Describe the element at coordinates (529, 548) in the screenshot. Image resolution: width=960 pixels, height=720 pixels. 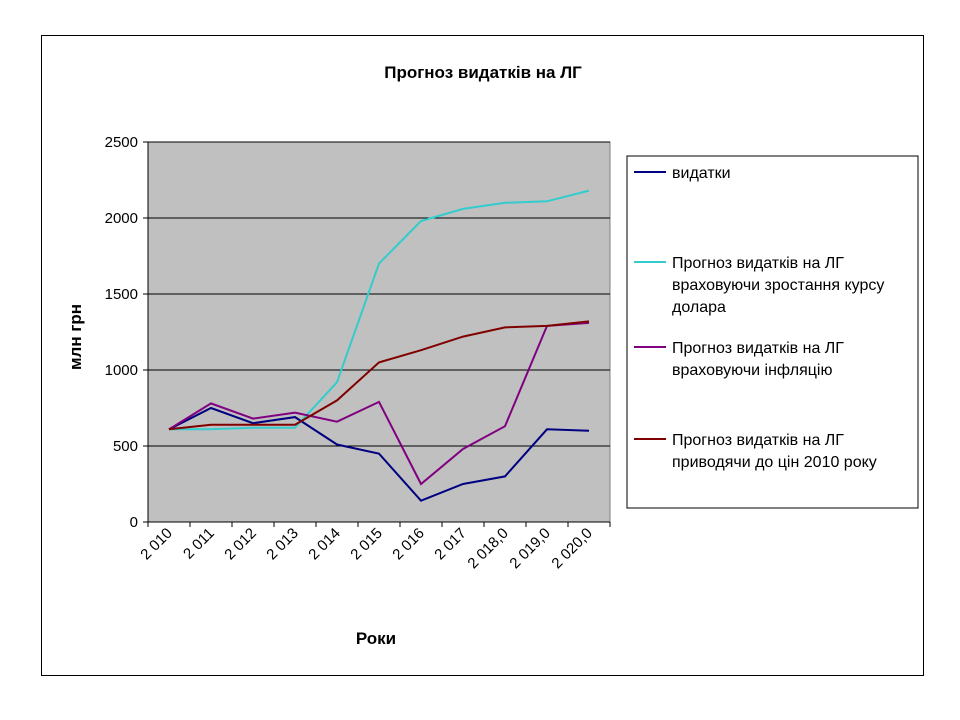
I see `x-tick-label: 2 019,0` at that location.